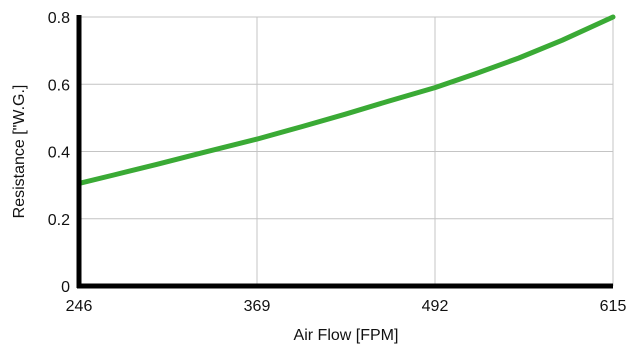  What do you see at coordinates (65, 287) in the screenshot?
I see `y-tick-label-0: 0` at bounding box center [65, 287].